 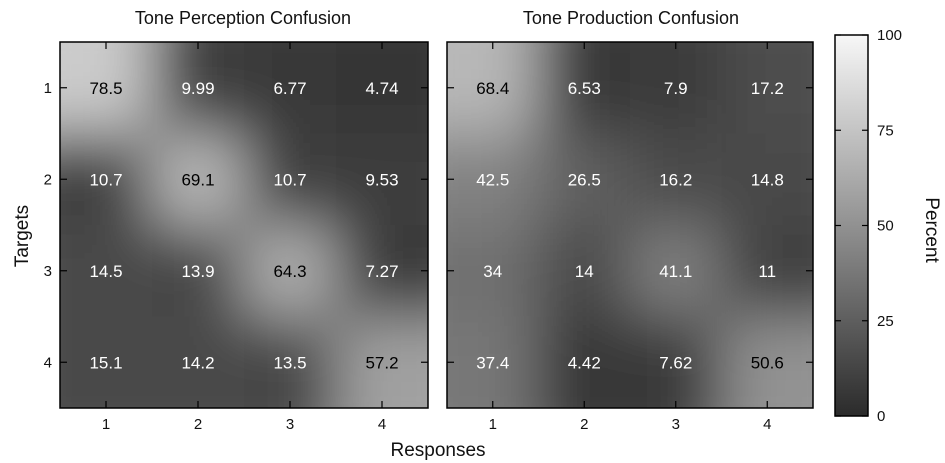 What do you see at coordinates (48, 362) in the screenshot?
I see `y-tick-label: 4` at bounding box center [48, 362].